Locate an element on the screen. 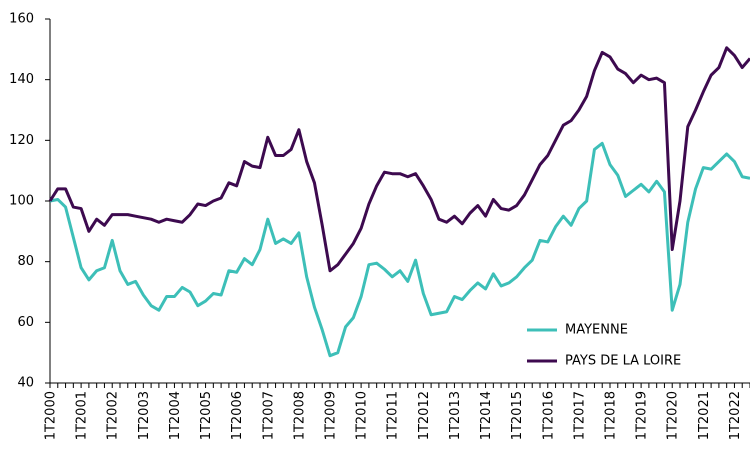 Image resolution: width=750 pixels, height=452 pixels. y-tick-label: 60 is located at coordinates (25, 322).